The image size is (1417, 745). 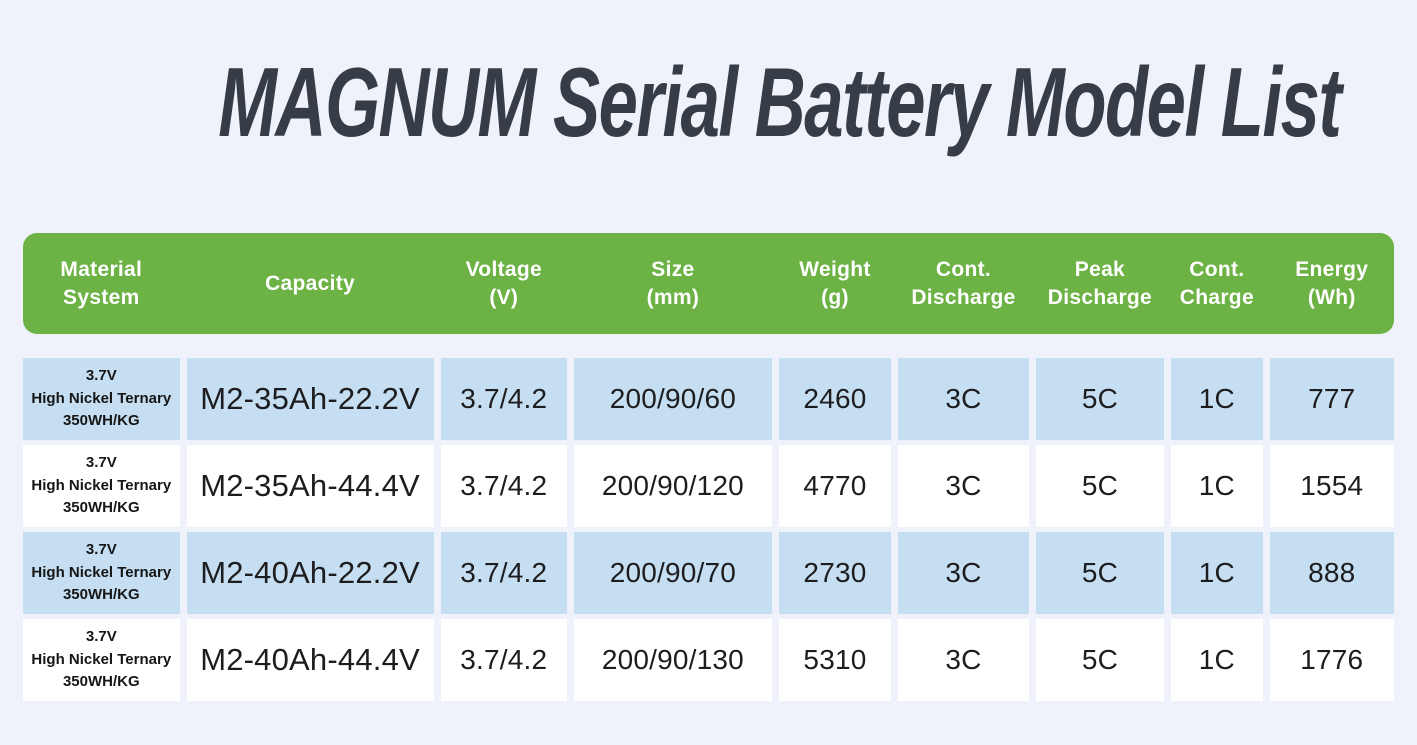 What do you see at coordinates (1331, 486) in the screenshot?
I see `cell-energy: 1554` at bounding box center [1331, 486].